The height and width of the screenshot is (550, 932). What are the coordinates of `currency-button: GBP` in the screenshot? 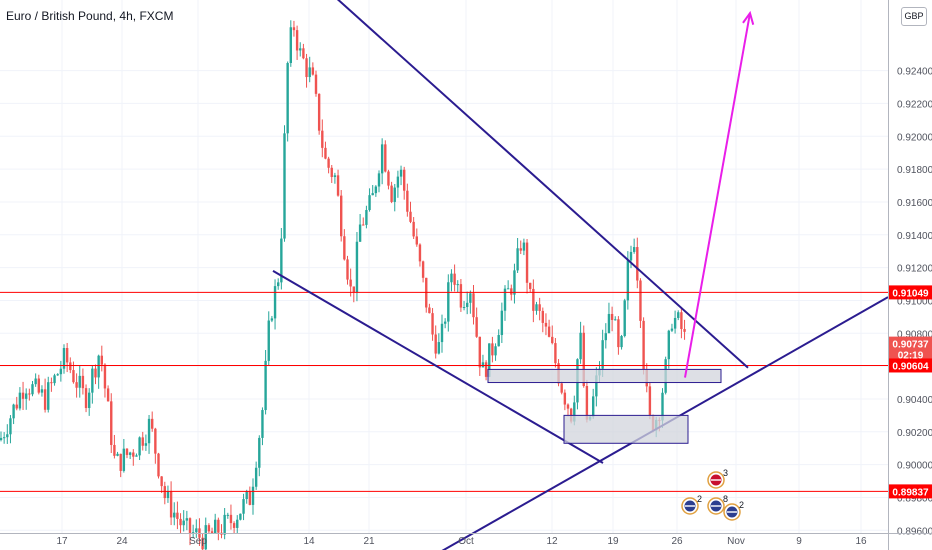 It's located at (914, 16).